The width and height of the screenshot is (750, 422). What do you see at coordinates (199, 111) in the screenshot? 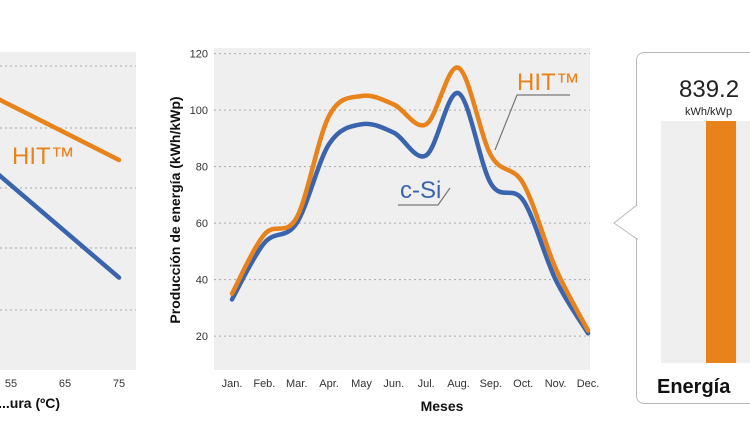
I see `main-y-tick-label: 100` at bounding box center [199, 111].